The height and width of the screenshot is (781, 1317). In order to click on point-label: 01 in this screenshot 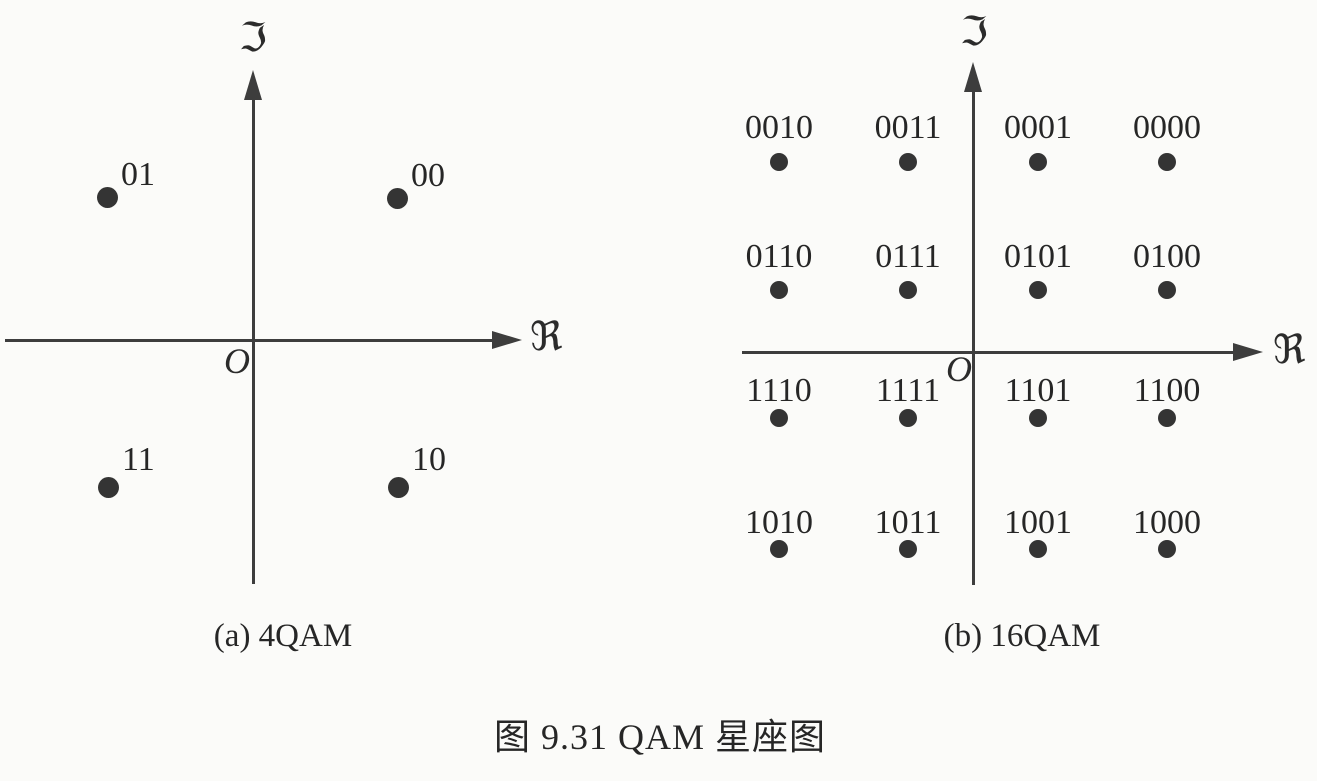, I will do `click(138, 174)`.